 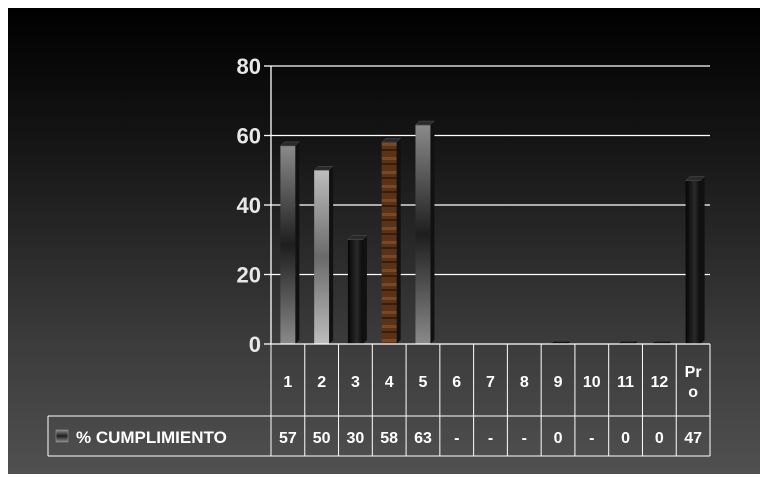 I want to click on data-value-label: 58, so click(x=389, y=438).